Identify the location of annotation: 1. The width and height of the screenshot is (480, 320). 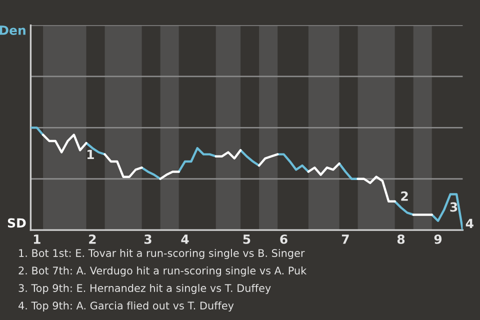
(90, 154).